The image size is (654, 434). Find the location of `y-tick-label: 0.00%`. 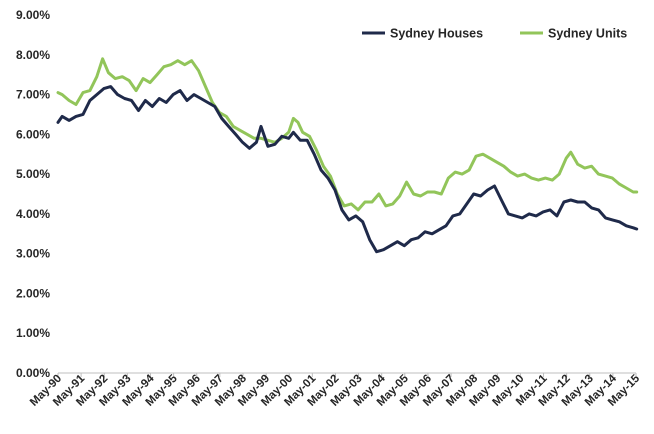

y-tick-label: 0.00% is located at coordinates (33, 373).